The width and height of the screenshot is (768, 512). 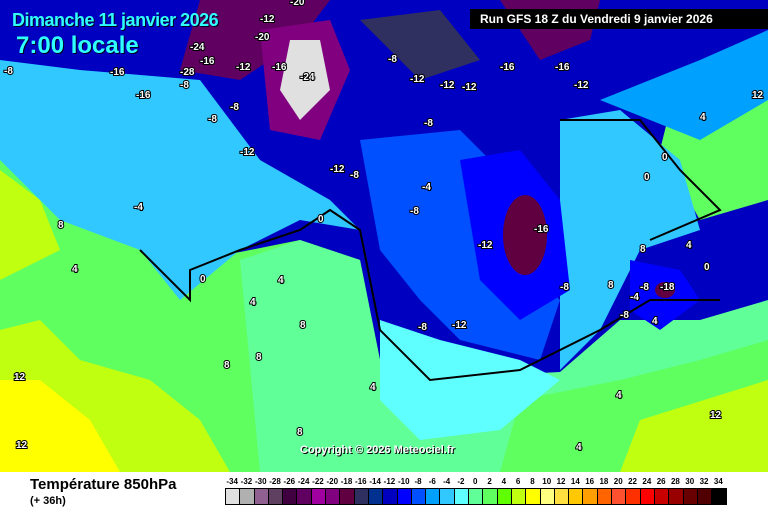 What do you see at coordinates (115, 20) in the screenshot?
I see `forecast-date: Dimanche 11 janvier 2026` at bounding box center [115, 20].